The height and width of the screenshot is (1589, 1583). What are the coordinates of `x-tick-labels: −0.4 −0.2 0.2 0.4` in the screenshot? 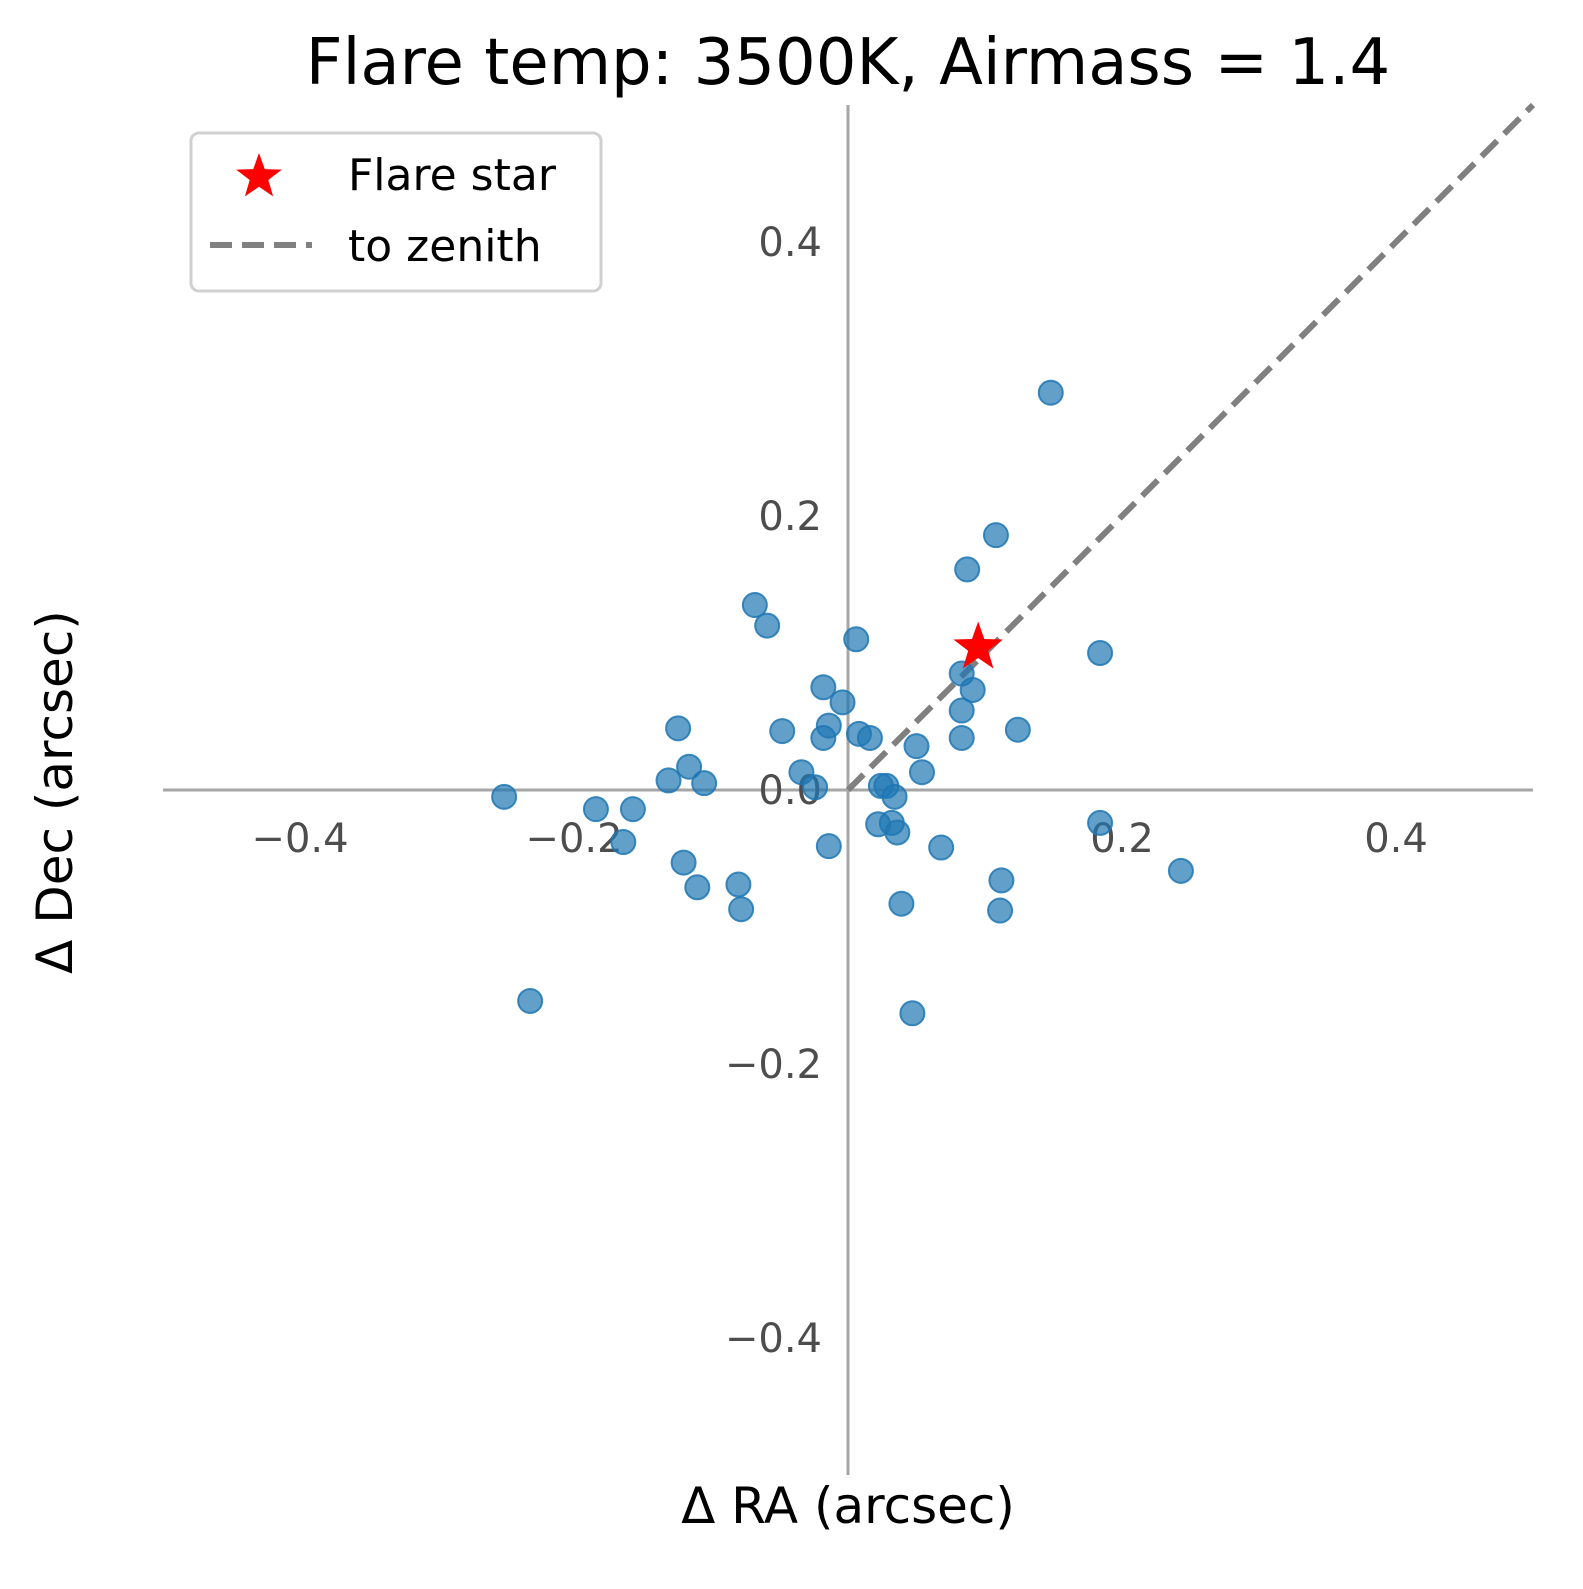 It's located at (839, 839).